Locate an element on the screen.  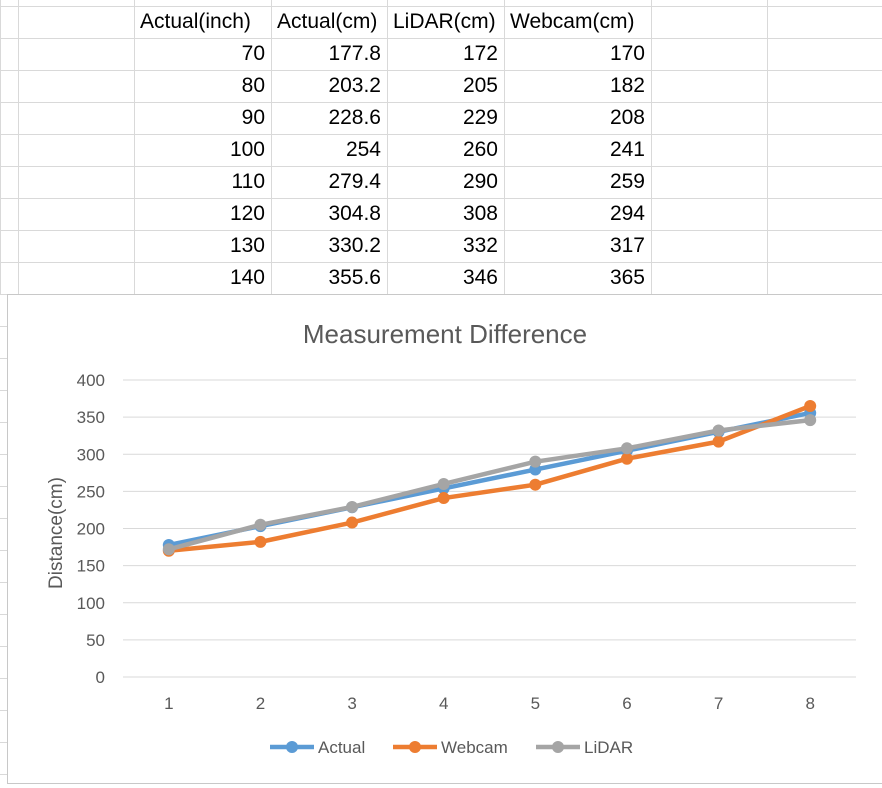
y-tick-label: 300 is located at coordinates (91, 454).